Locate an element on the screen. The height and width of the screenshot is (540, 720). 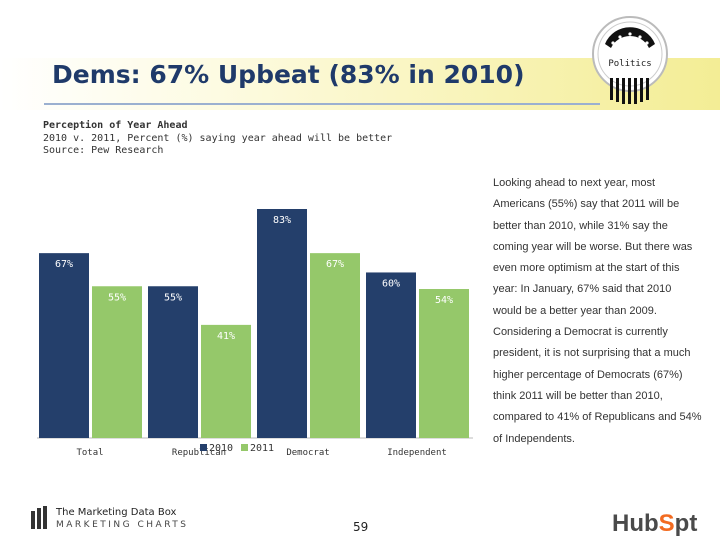
legend-label-2010: 2010 is located at coordinates (221, 448).